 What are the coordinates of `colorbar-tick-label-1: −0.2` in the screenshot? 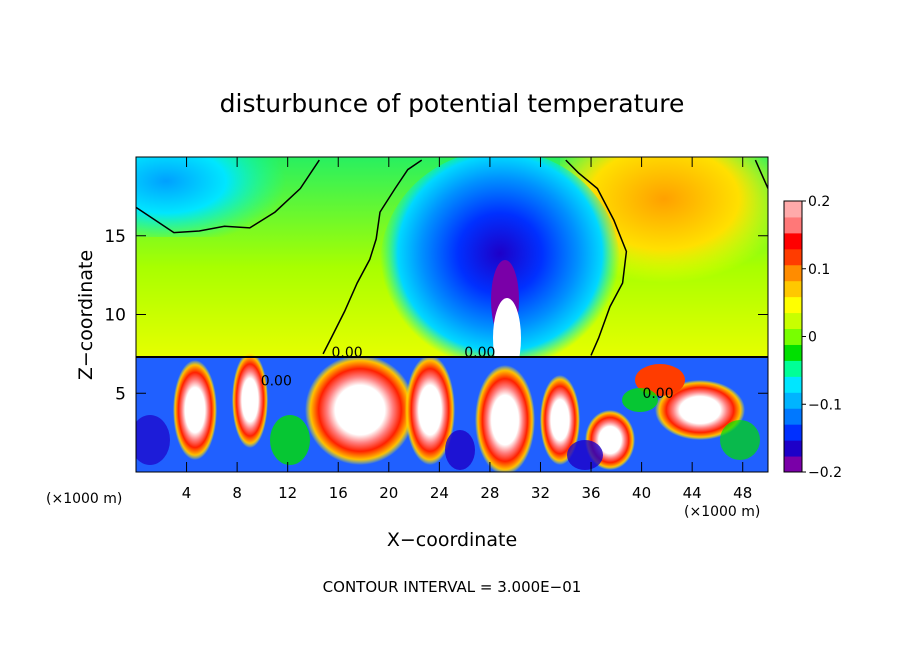 It's located at (825, 473).